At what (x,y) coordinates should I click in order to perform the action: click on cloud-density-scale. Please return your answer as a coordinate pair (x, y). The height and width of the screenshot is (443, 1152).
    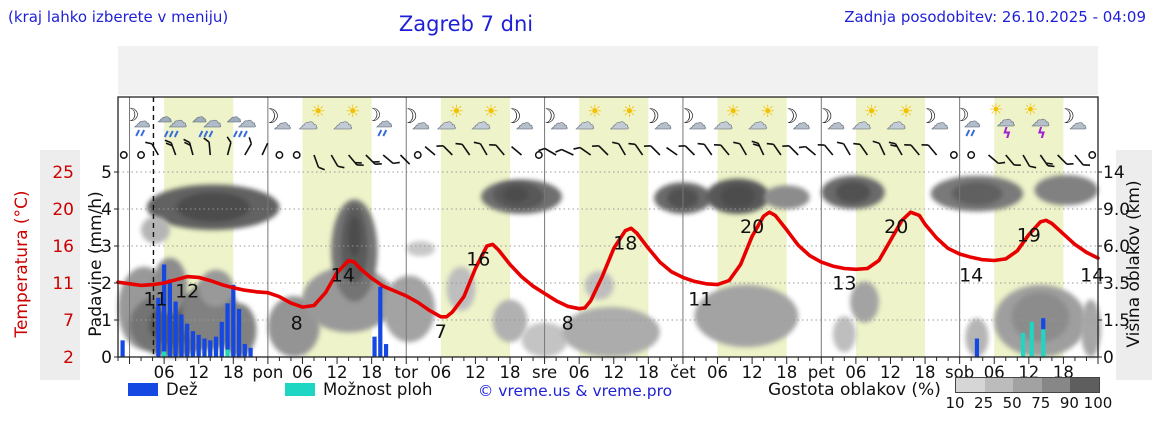
    Looking at the image, I should click on (1027, 385).